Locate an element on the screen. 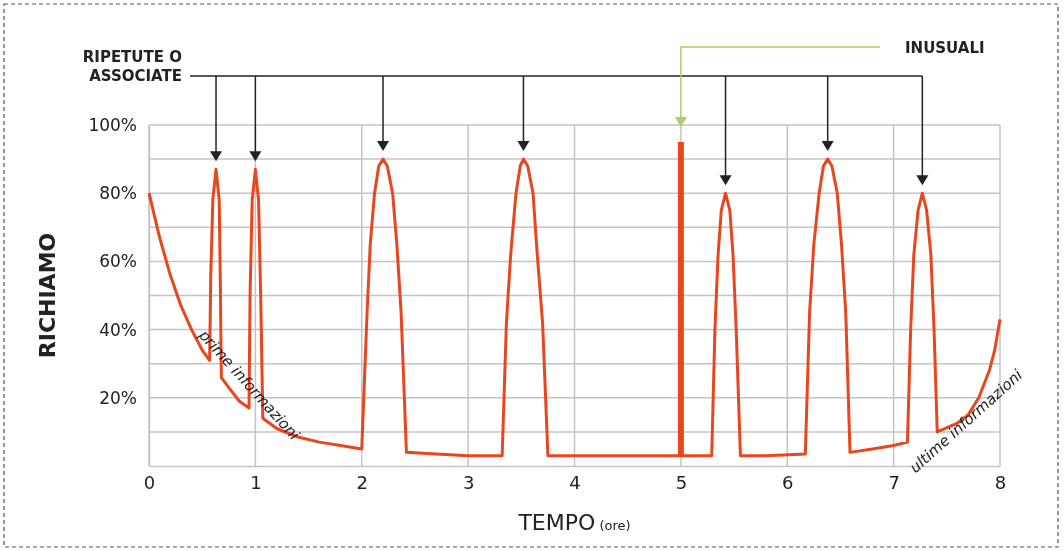  text: INUSUALI is located at coordinates (945, 48).